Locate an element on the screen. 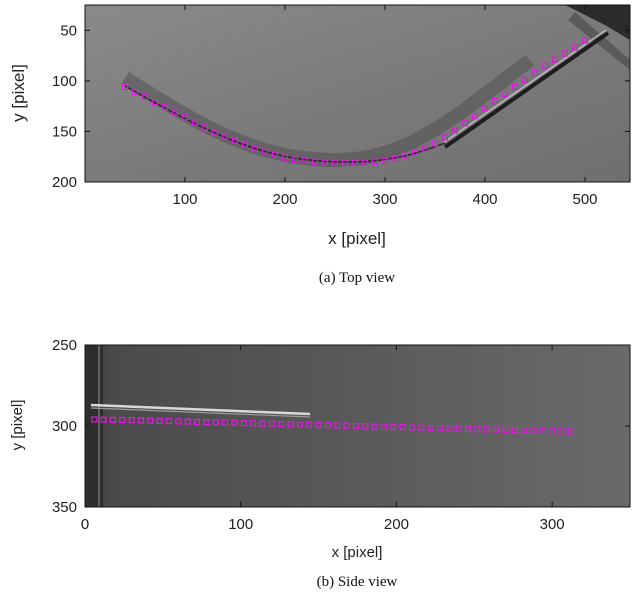 The height and width of the screenshot is (596, 639). top-y-tick-label: 50 is located at coordinates (68, 30).